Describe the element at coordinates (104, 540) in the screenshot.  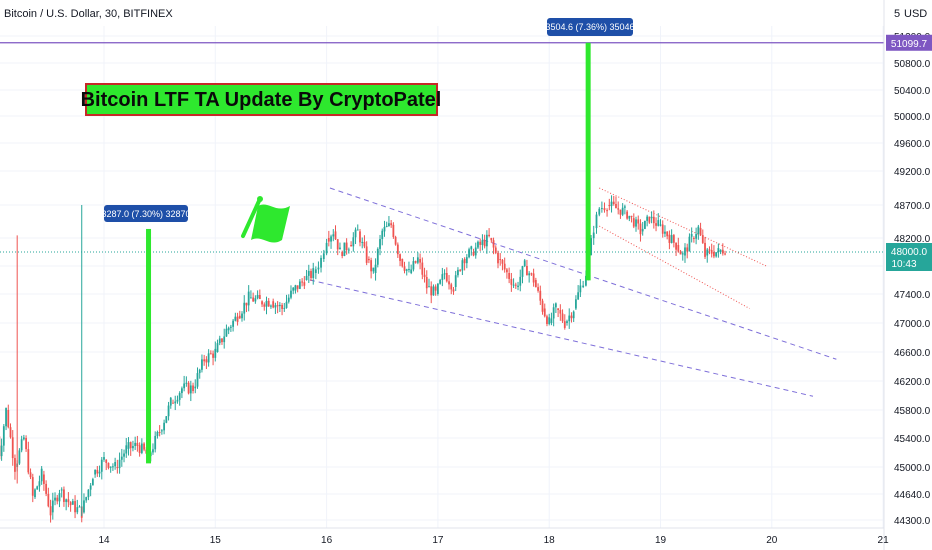
I see `x-tick-label: 14` at that location.